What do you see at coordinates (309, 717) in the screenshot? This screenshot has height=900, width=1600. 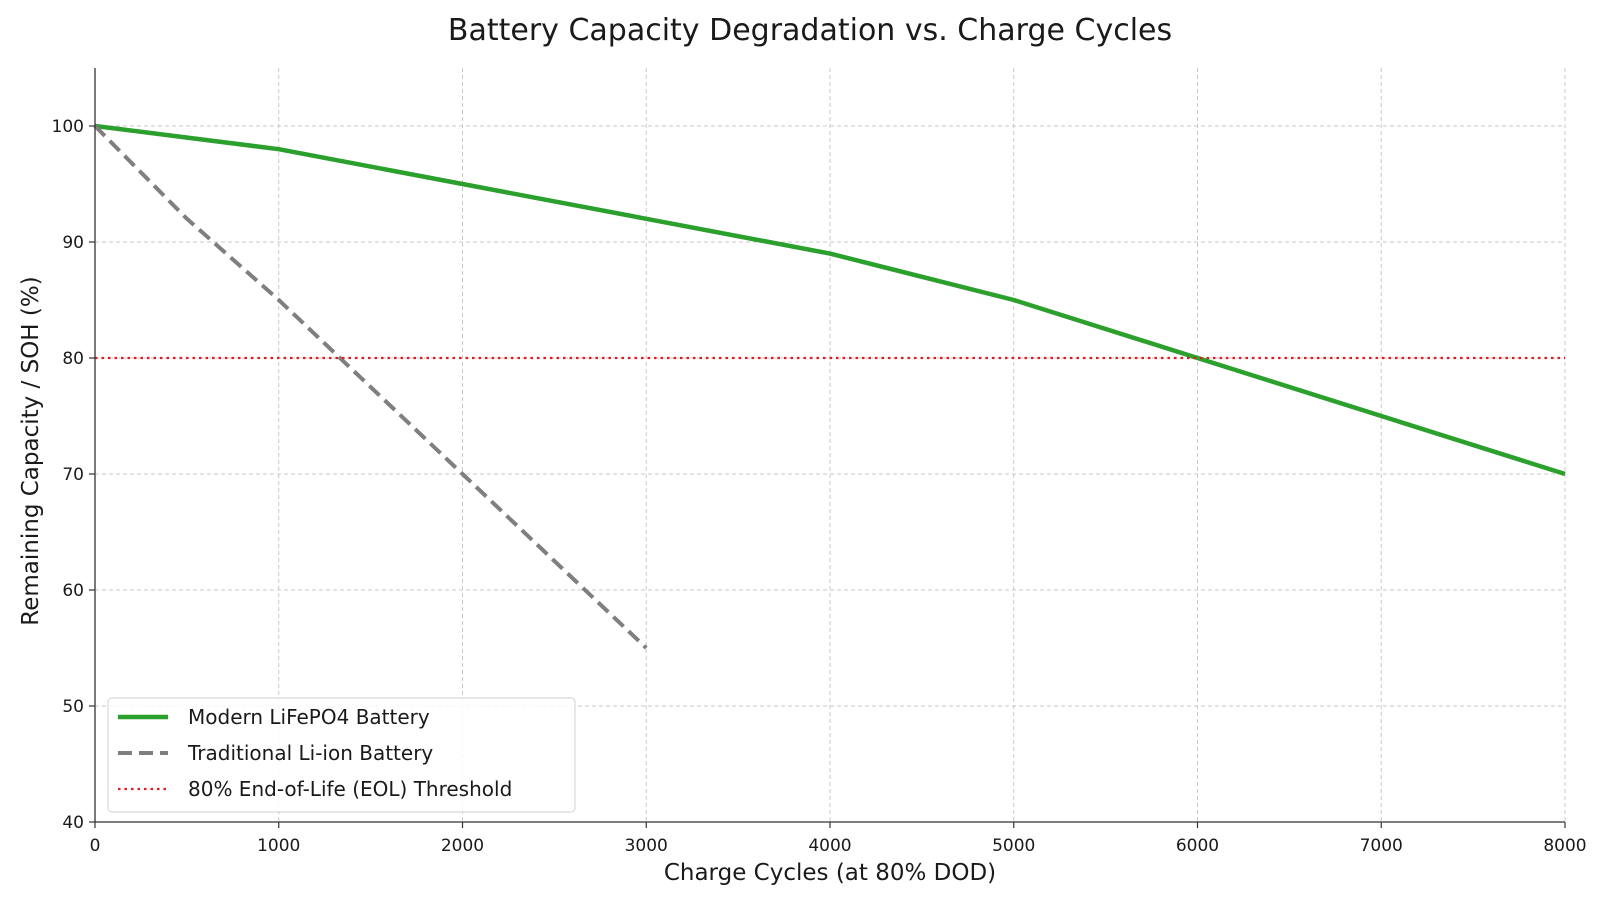 I see `legend-label-lifepo4: Modern LiFePO4 Battery` at bounding box center [309, 717].